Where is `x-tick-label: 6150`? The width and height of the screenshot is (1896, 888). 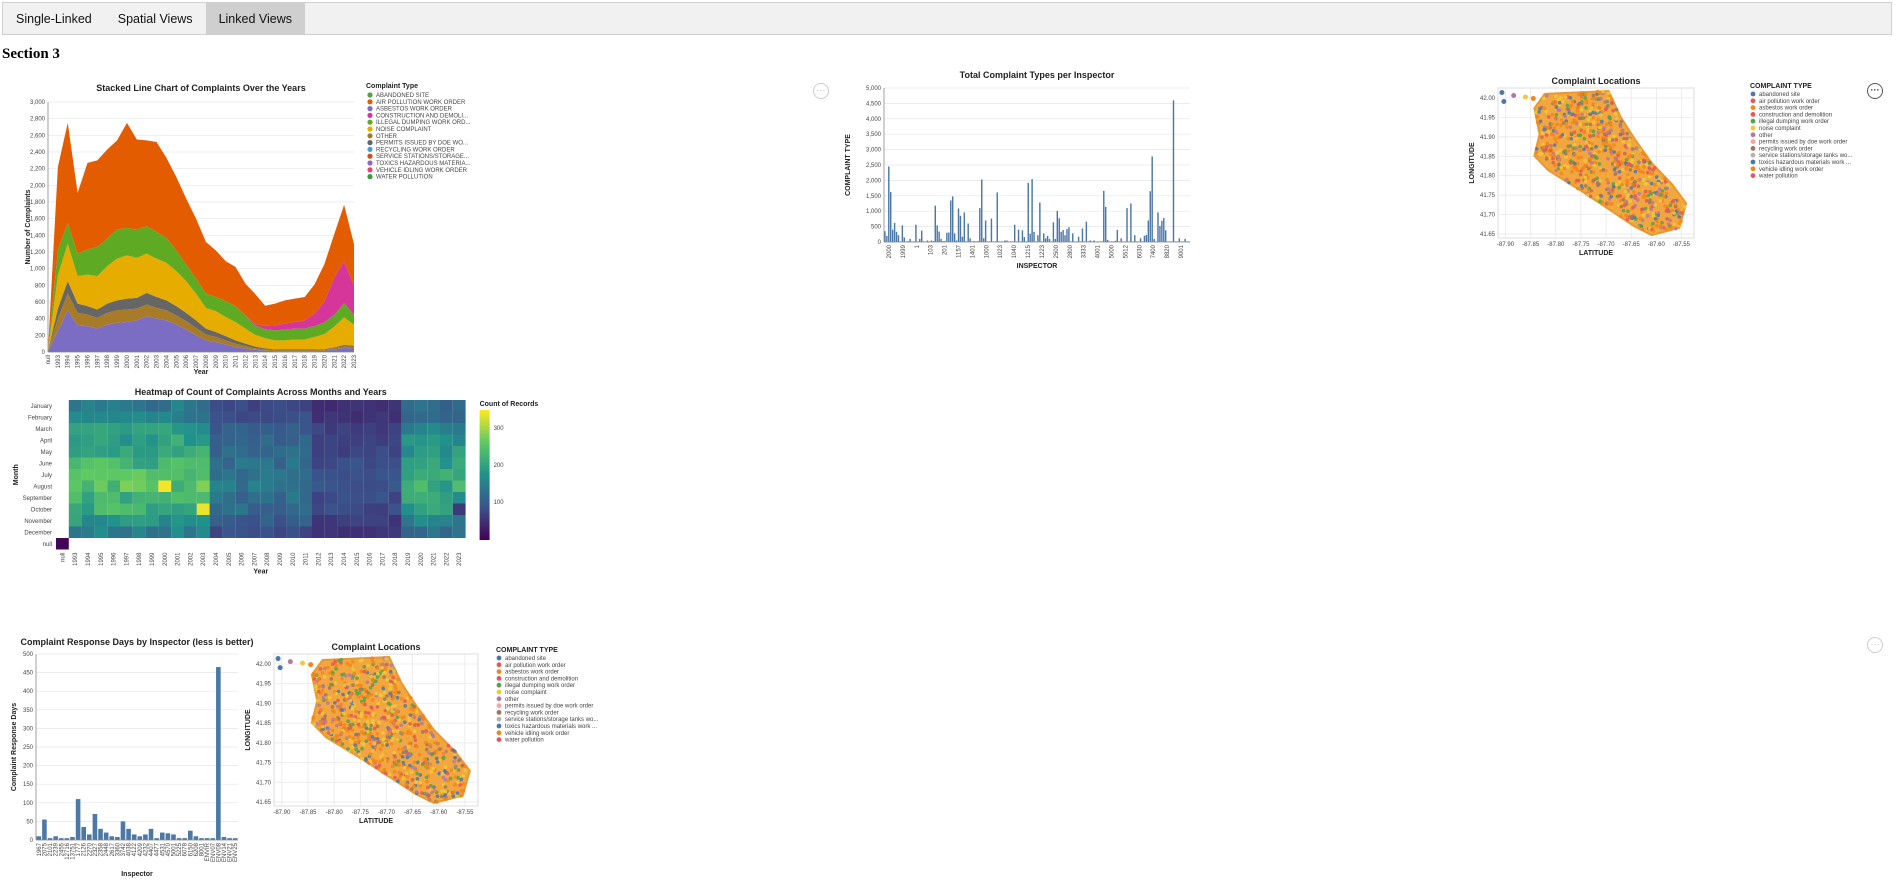 x-tick-label: 6150 is located at coordinates (191, 849).